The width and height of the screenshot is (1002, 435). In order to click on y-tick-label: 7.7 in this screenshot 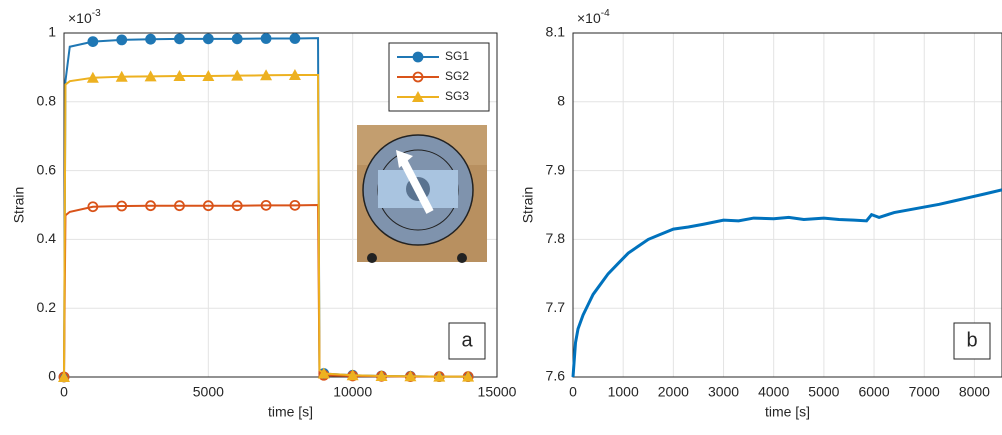, I will do `click(556, 307)`.